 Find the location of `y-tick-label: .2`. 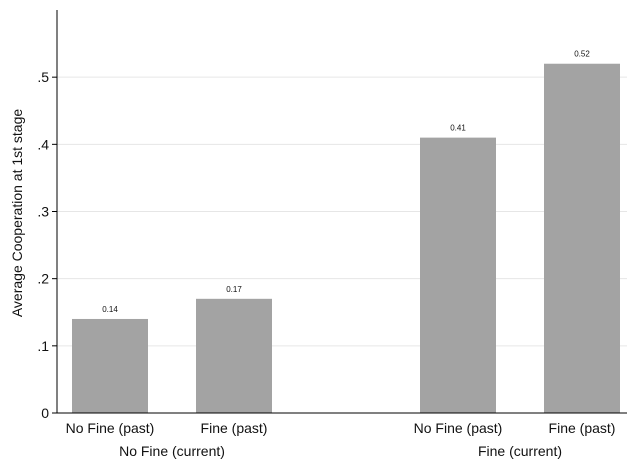

y-tick-label: .2 is located at coordinates (43, 279).